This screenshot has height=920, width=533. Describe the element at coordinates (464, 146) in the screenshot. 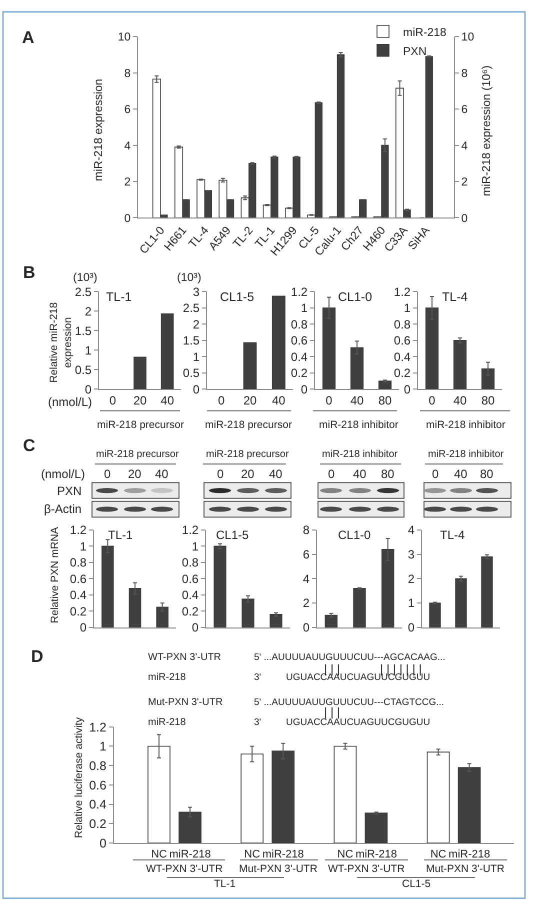

I see `y2-tick-label: 4` at that location.